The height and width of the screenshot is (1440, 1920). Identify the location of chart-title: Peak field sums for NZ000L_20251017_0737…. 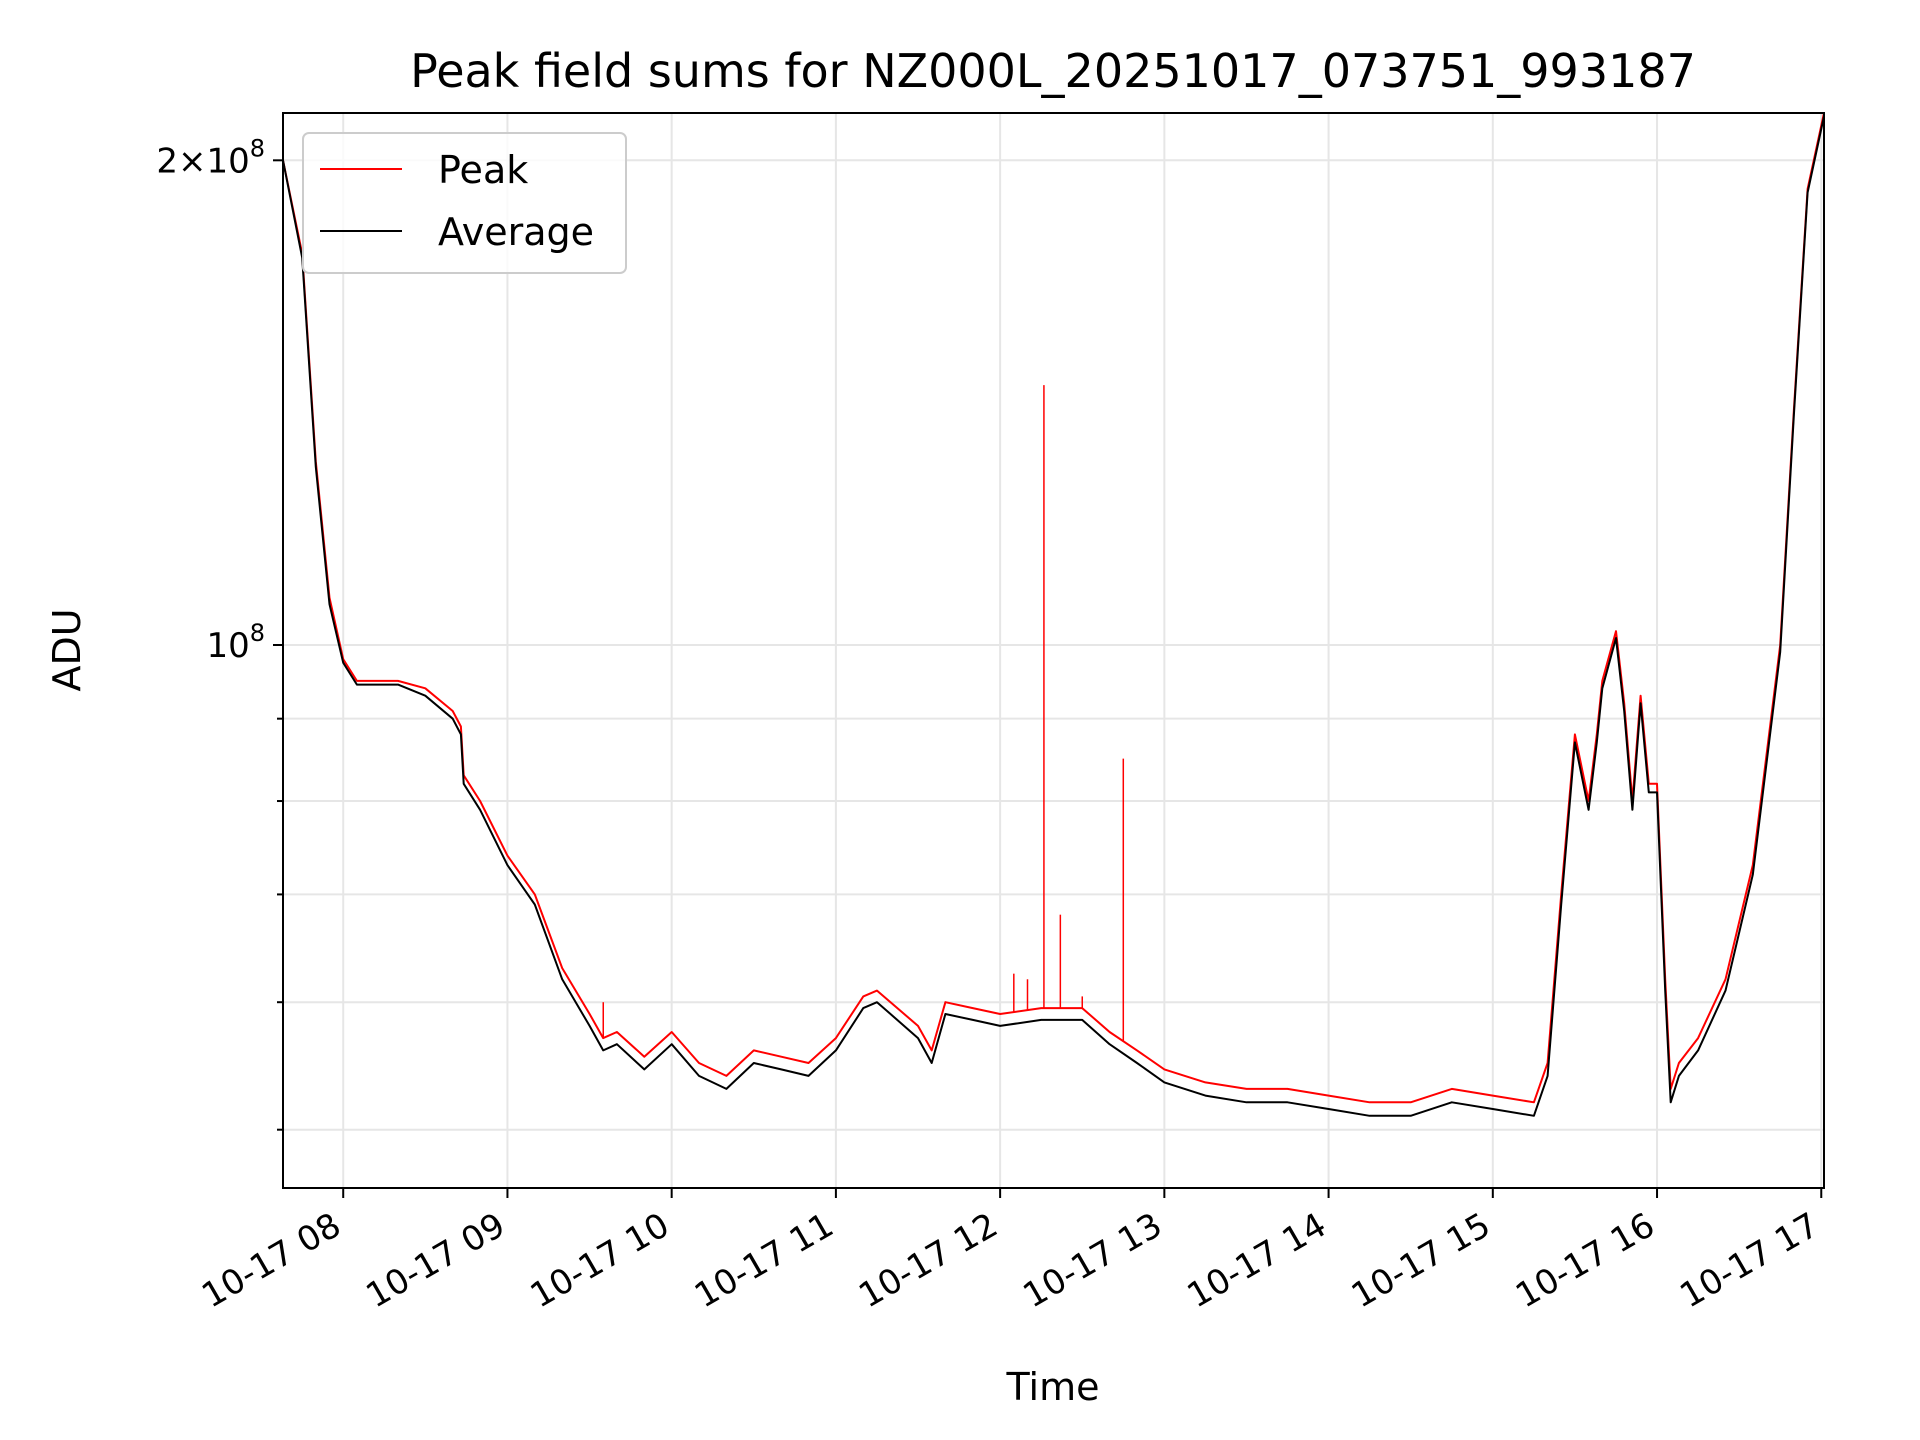
(1053, 71).